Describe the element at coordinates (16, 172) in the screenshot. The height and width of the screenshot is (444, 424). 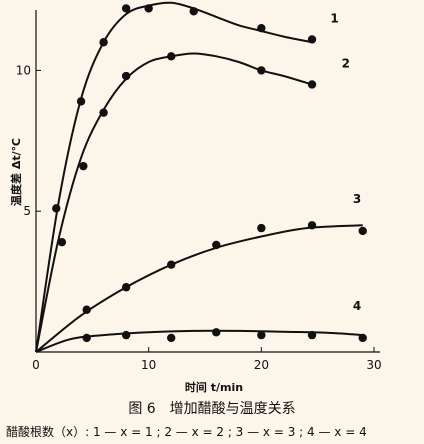
I see `y-axis-label: 温度差 Δt/℃` at that location.